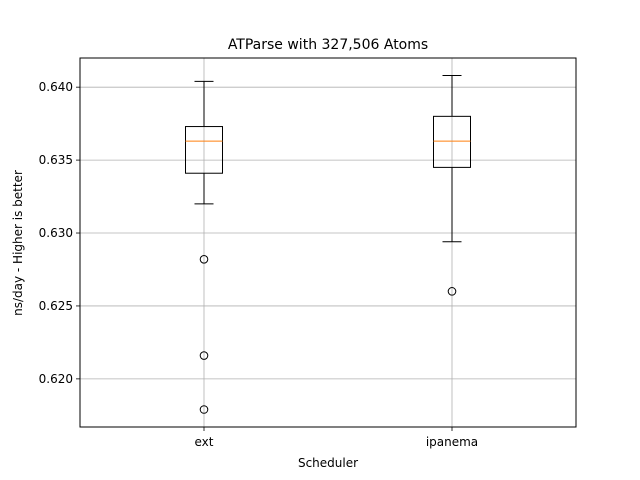 The height and width of the screenshot is (480, 640). I want to click on x-tick-label: ipanema, so click(452, 442).